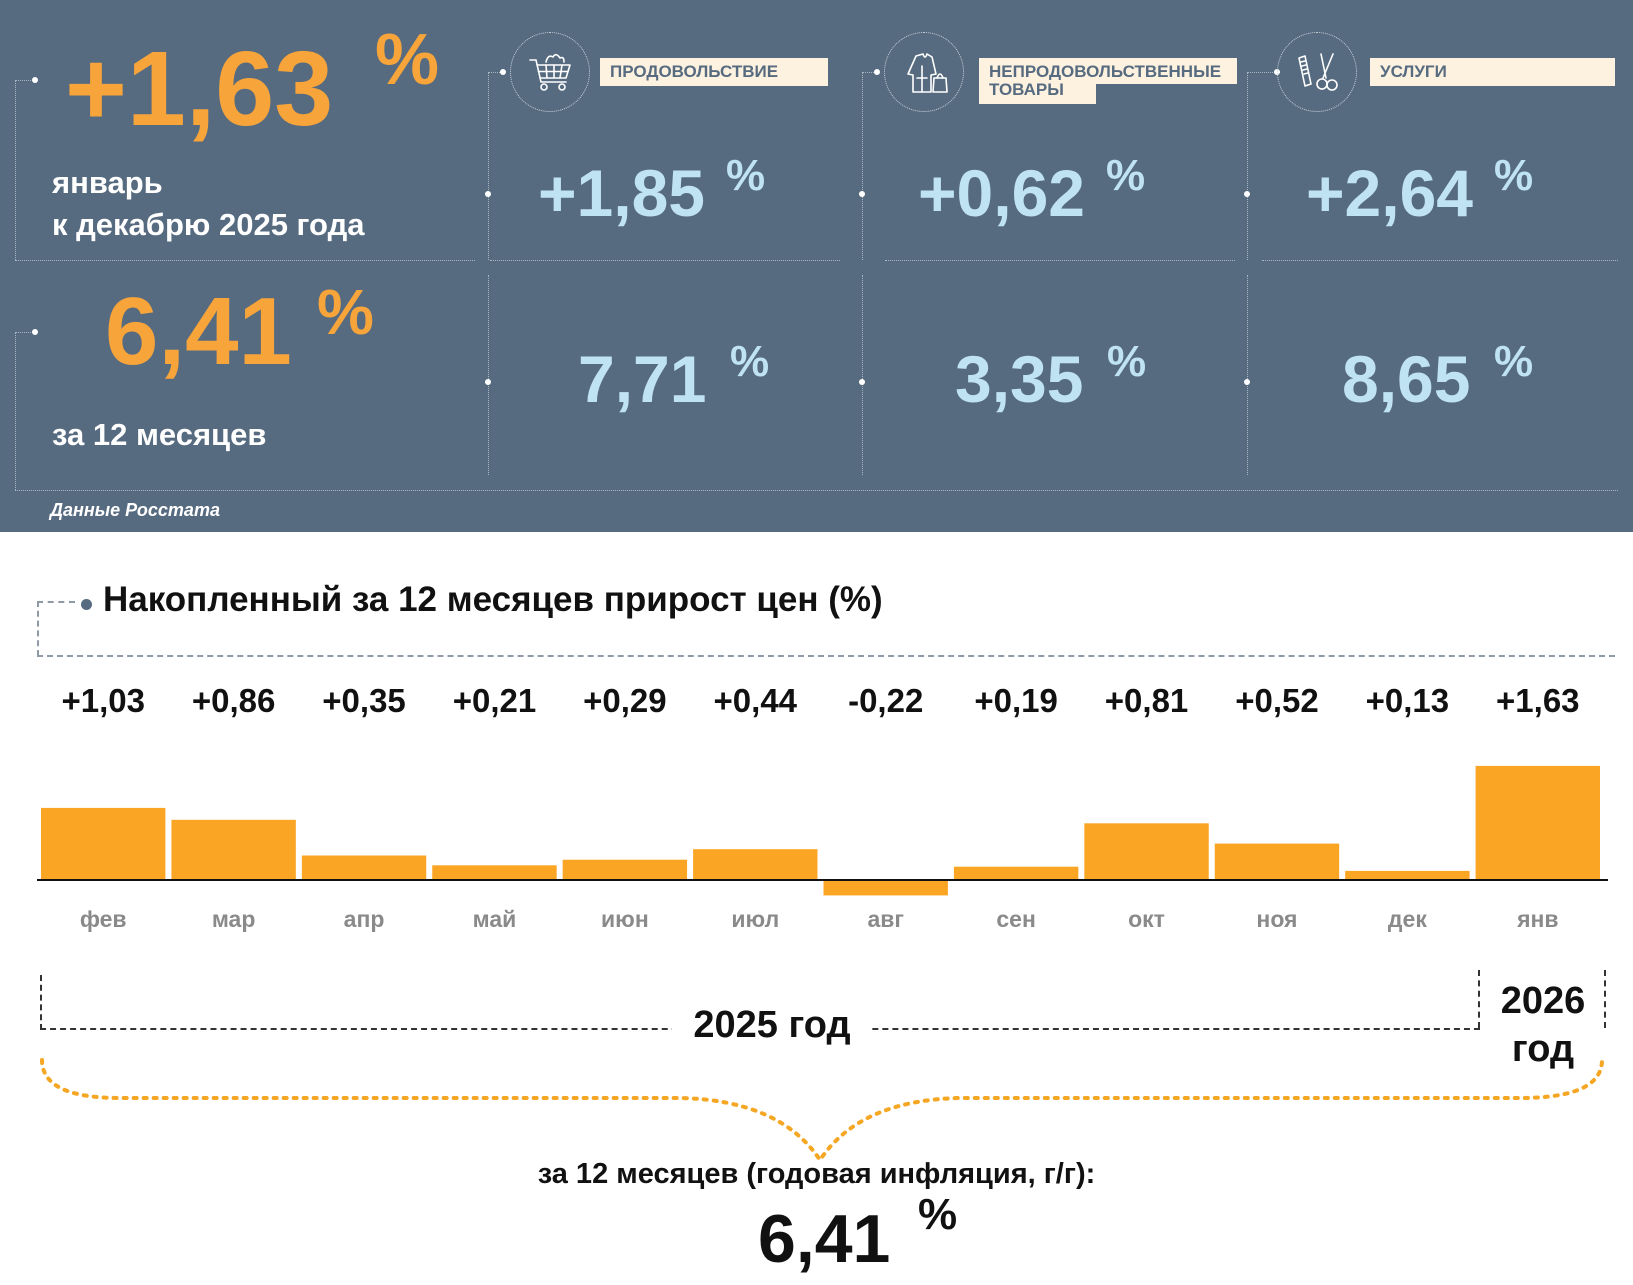 The width and height of the screenshot is (1633, 1285). Describe the element at coordinates (1407, 919) in the screenshot. I see `x-tick-дек: дек` at that location.